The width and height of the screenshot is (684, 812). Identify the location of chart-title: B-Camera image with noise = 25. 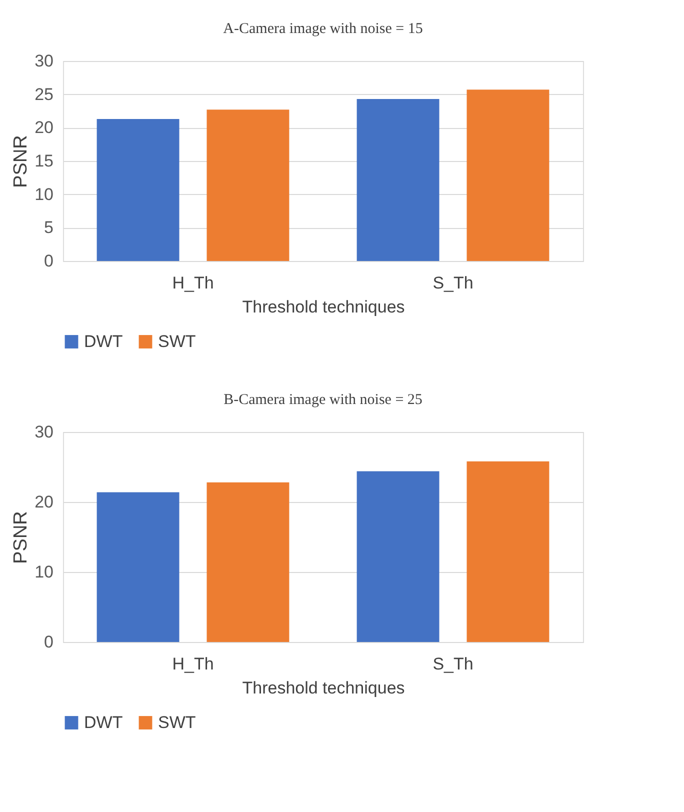
(323, 400).